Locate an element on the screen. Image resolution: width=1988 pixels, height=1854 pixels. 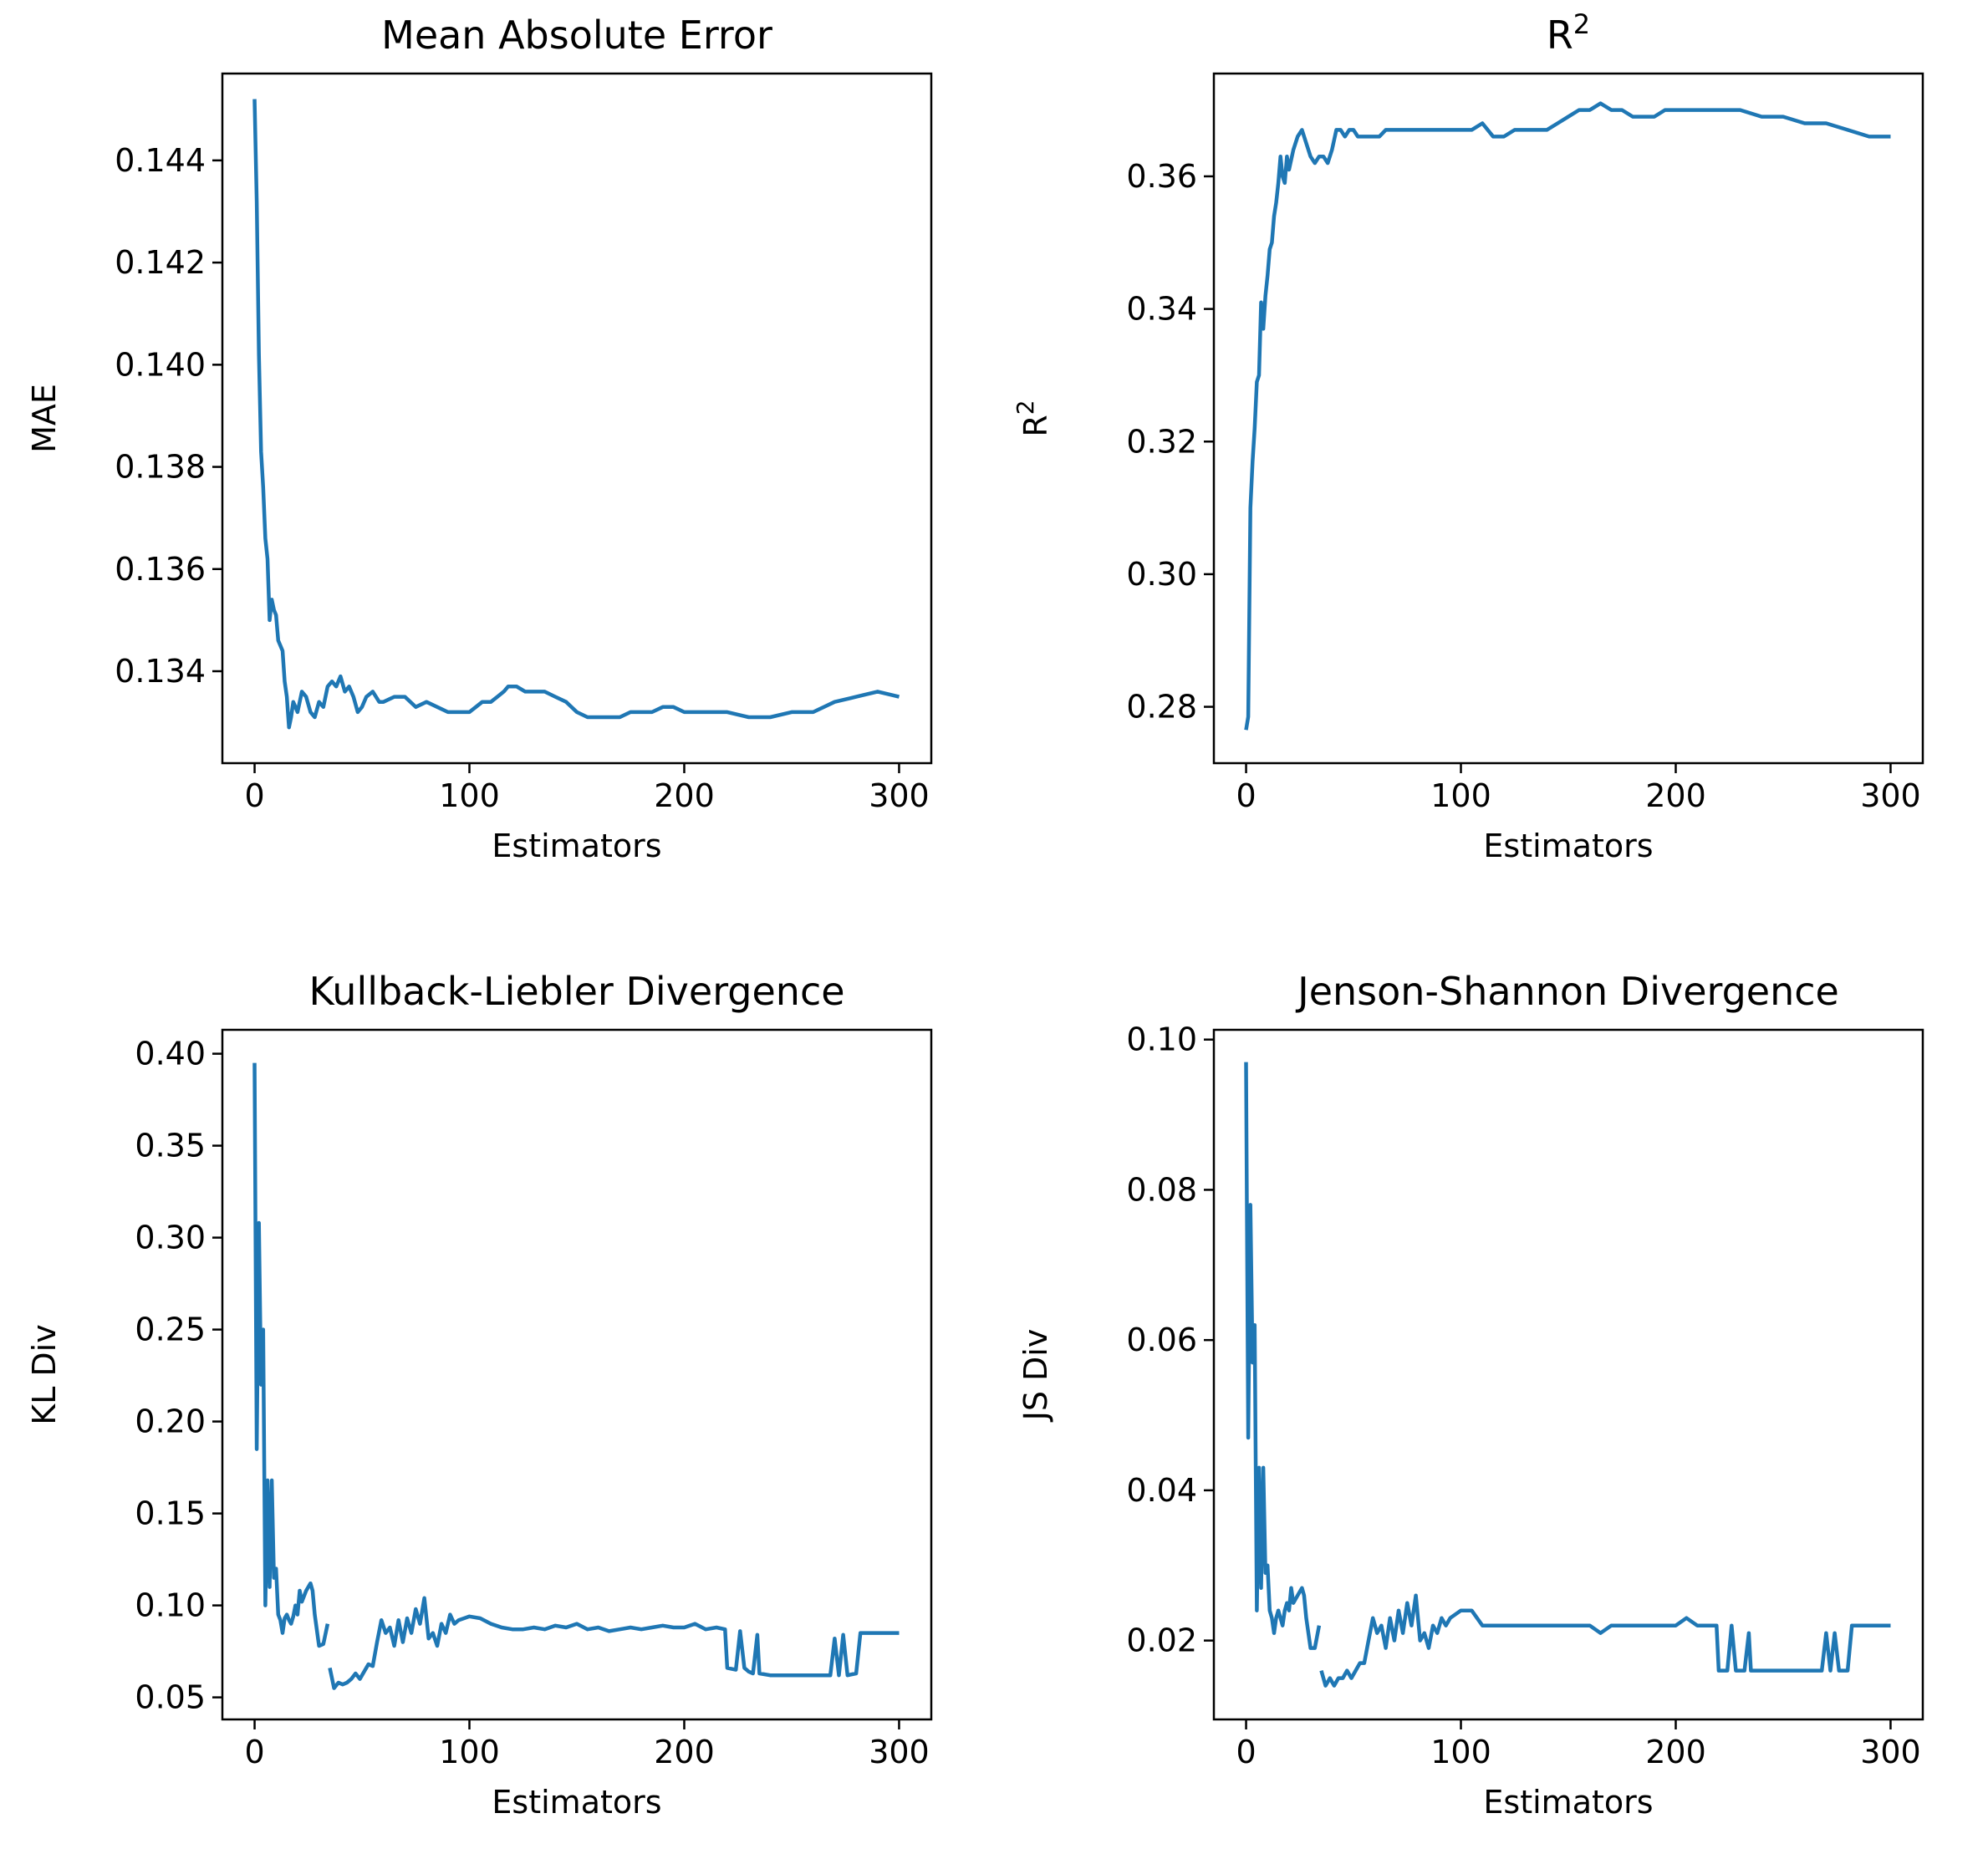
plot-frame-mae is located at coordinates (577, 418).